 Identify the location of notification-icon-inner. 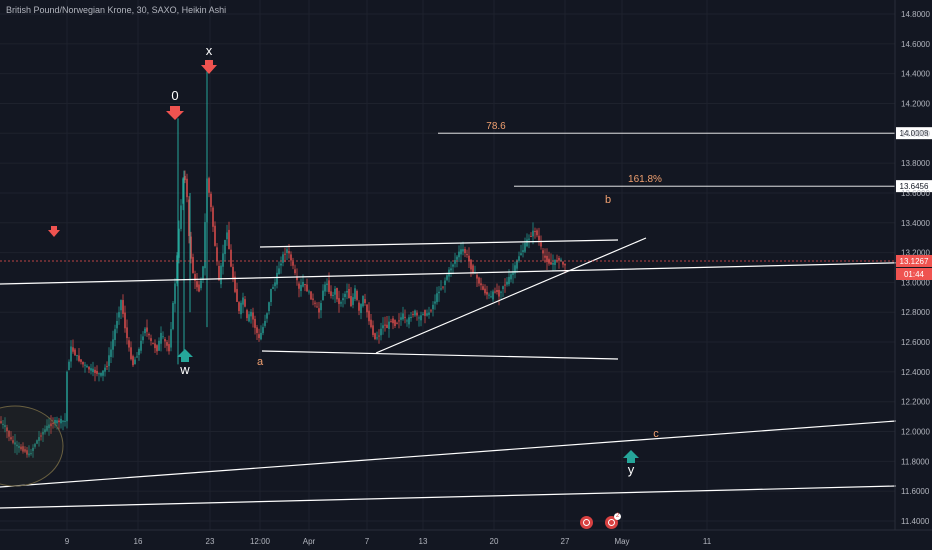
(611, 522).